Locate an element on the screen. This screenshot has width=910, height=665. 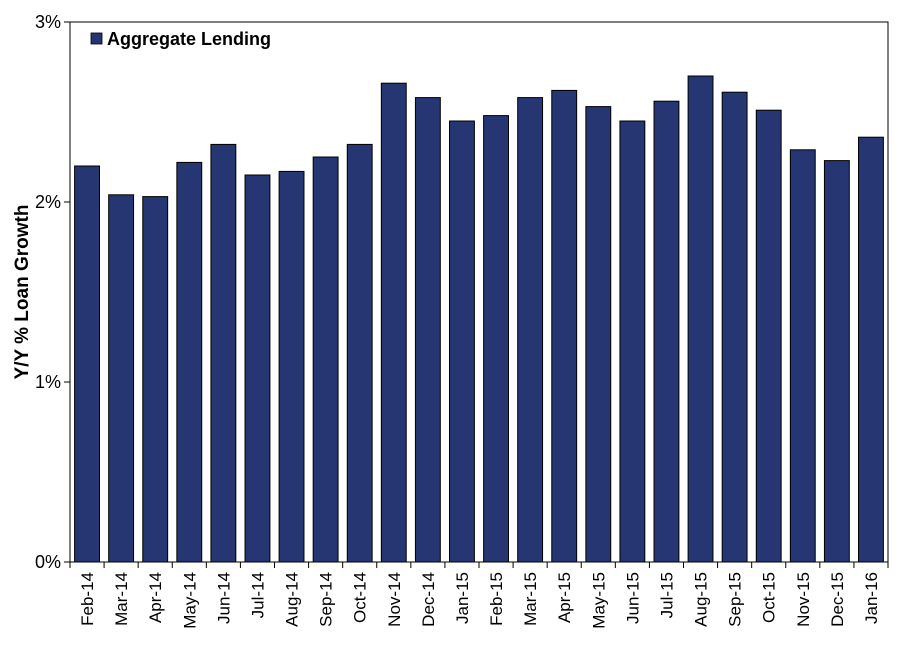
legend-swatch is located at coordinates (96, 38).